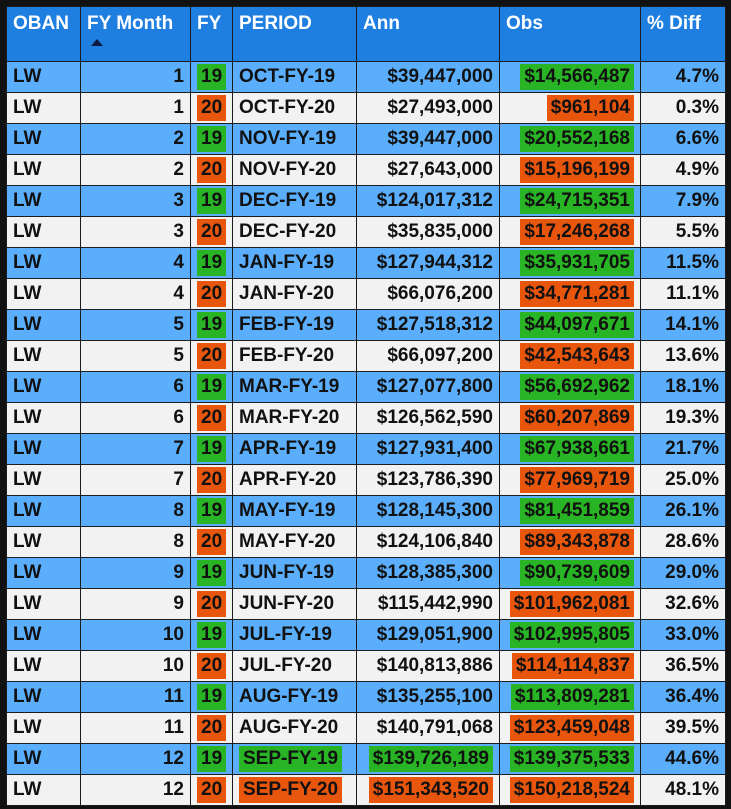 This screenshot has width=731, height=809. What do you see at coordinates (570, 170) in the screenshot?
I see `cell-obs: $15,196,199` at bounding box center [570, 170].